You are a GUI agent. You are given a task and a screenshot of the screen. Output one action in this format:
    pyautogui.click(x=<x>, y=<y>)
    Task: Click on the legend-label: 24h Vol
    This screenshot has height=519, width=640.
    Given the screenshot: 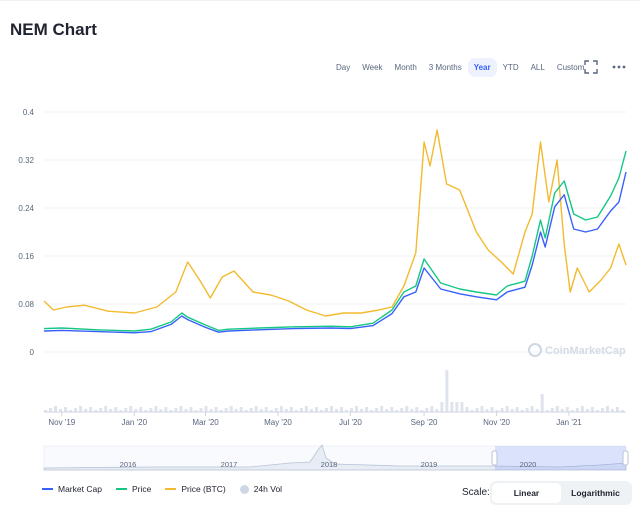 What is the action you would take?
    pyautogui.click(x=268, y=489)
    